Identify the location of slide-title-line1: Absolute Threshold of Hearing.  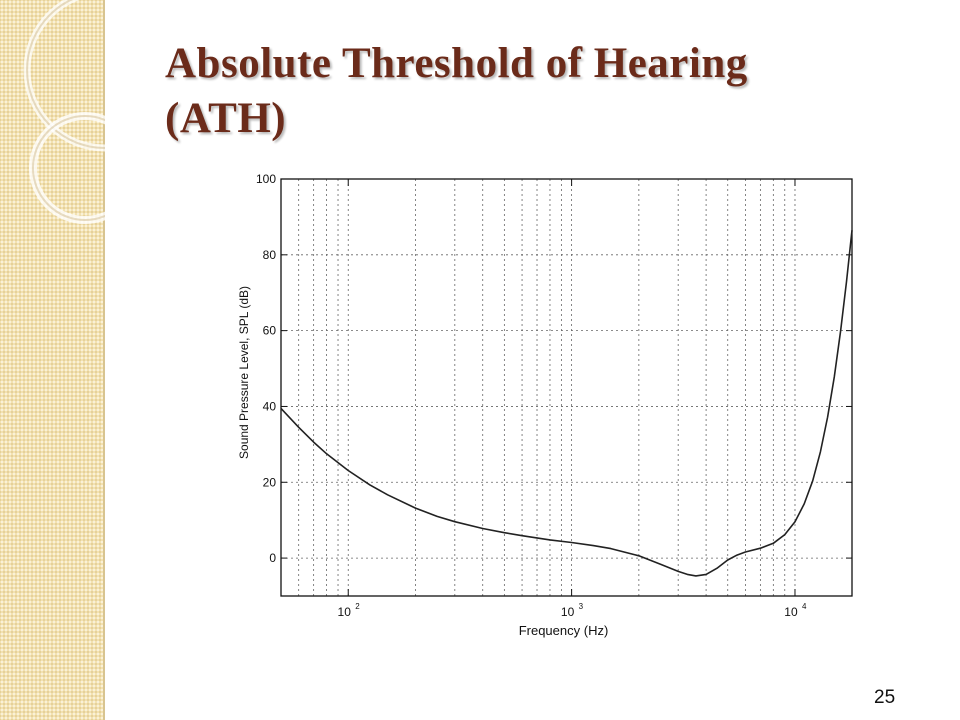
(456, 63).